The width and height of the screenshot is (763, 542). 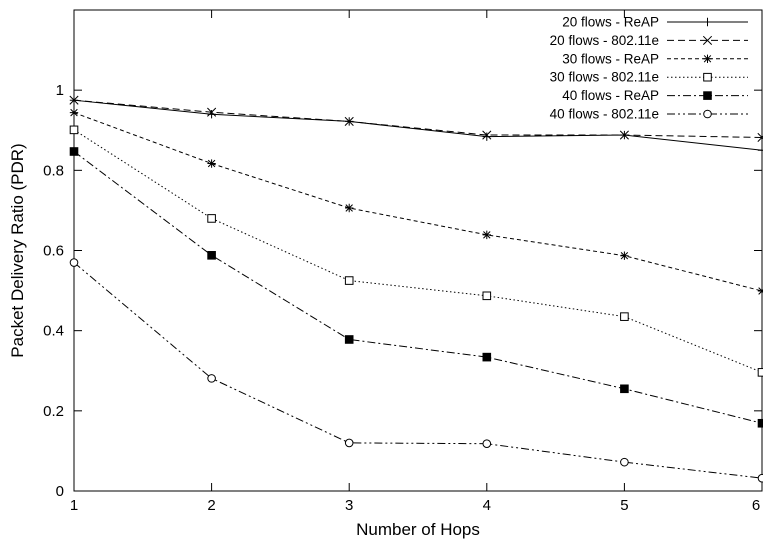 I want to click on x-axis-label: Number of Hops, so click(x=418, y=529).